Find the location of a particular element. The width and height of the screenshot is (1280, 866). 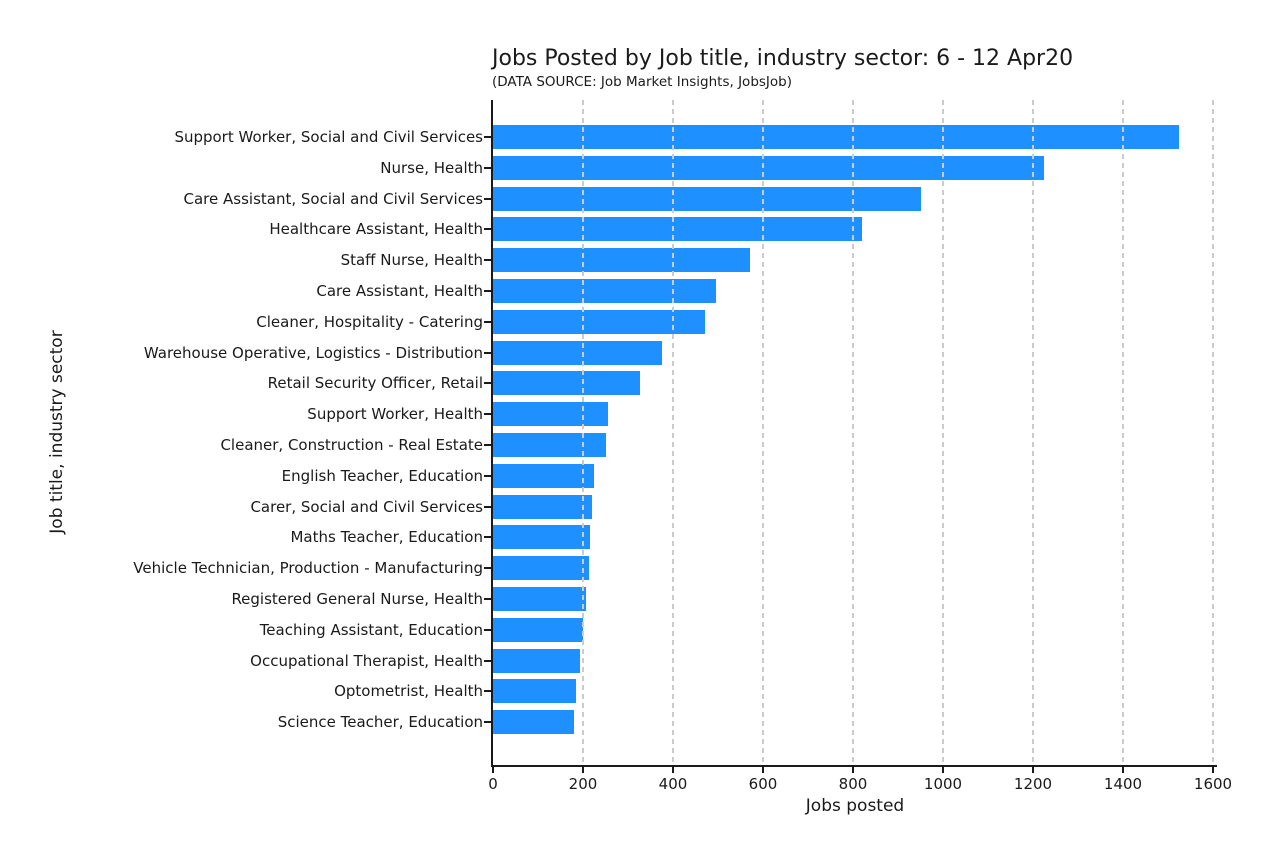

x-tick-label: 400 is located at coordinates (673, 784).